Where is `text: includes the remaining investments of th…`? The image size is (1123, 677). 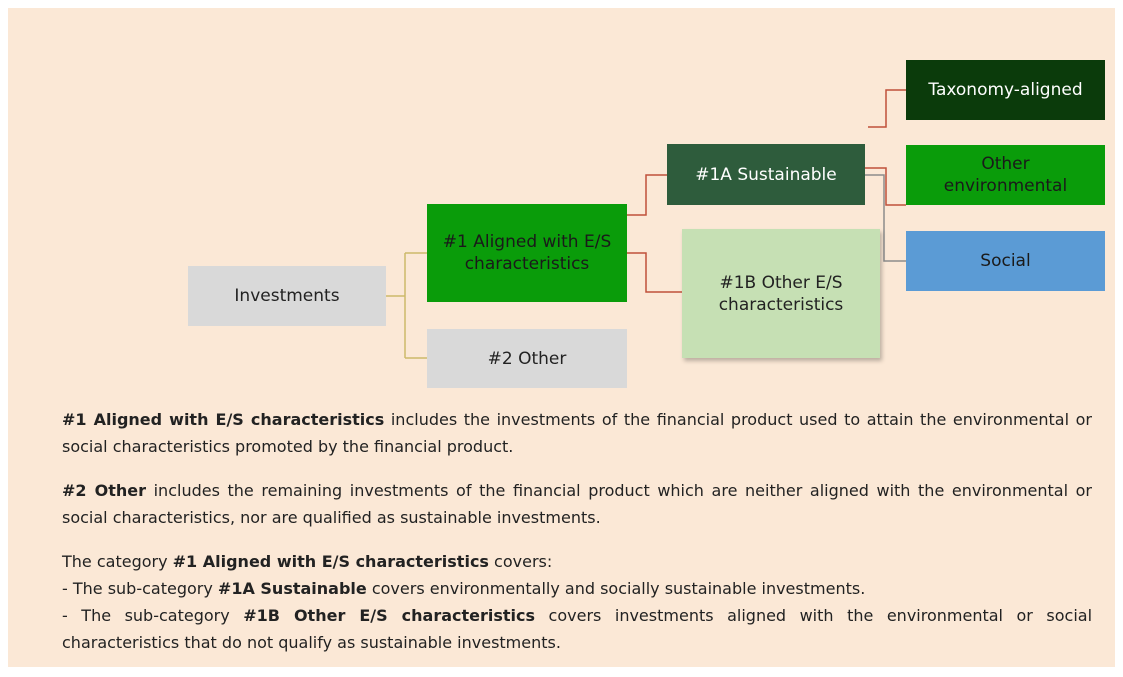
text: includes the remaining investments of th… is located at coordinates (577, 504).